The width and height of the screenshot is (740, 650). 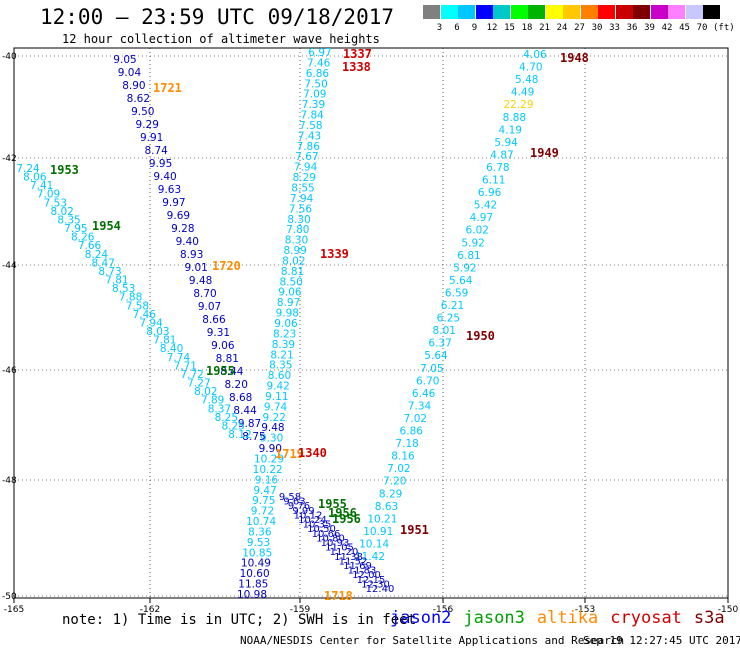 What do you see at coordinates (342, 513) in the screenshot?
I see `time-label: 1956` at bounding box center [342, 513].